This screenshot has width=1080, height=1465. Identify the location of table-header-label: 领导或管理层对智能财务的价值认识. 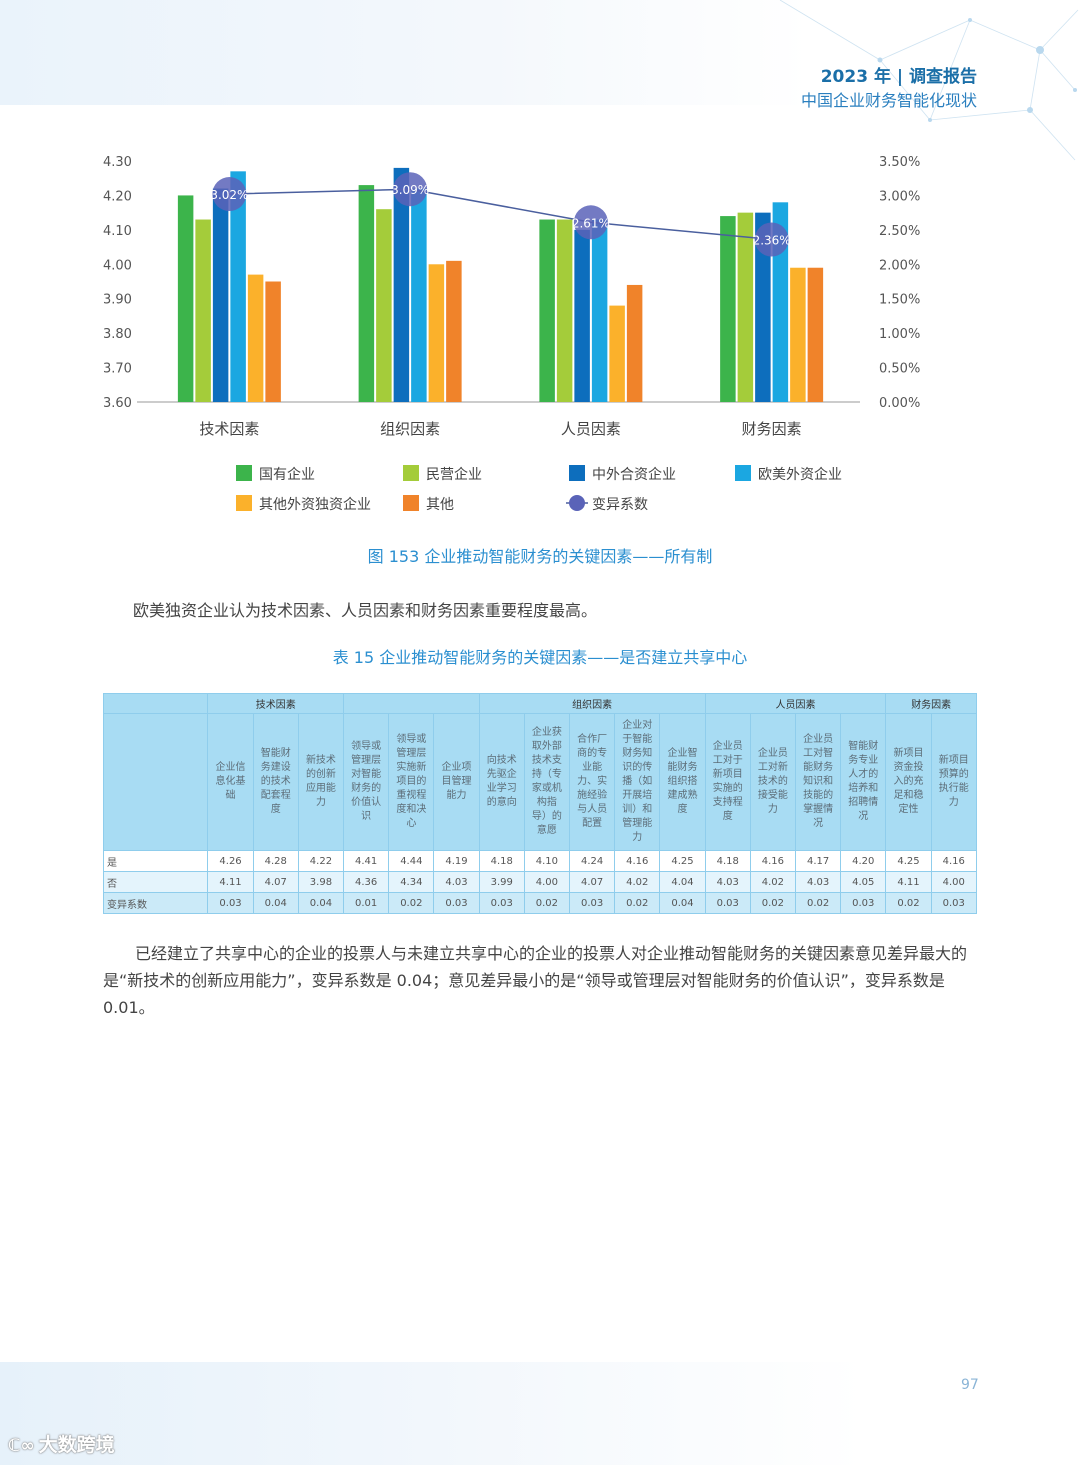
(366, 781).